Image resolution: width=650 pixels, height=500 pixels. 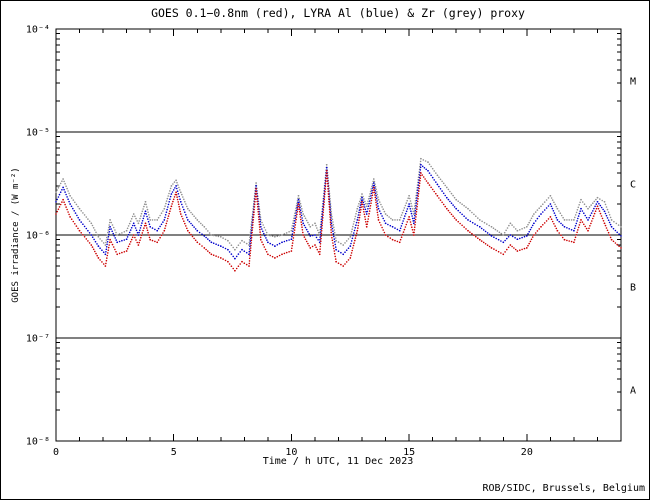 I want to click on y-tick-label: 10⁻⁵, so click(x=38, y=133).